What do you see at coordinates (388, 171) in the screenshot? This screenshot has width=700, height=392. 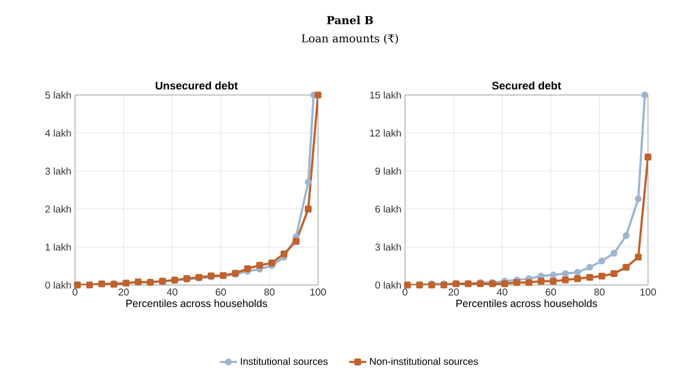 I see `y-tick-label: 9 lakh` at bounding box center [388, 171].